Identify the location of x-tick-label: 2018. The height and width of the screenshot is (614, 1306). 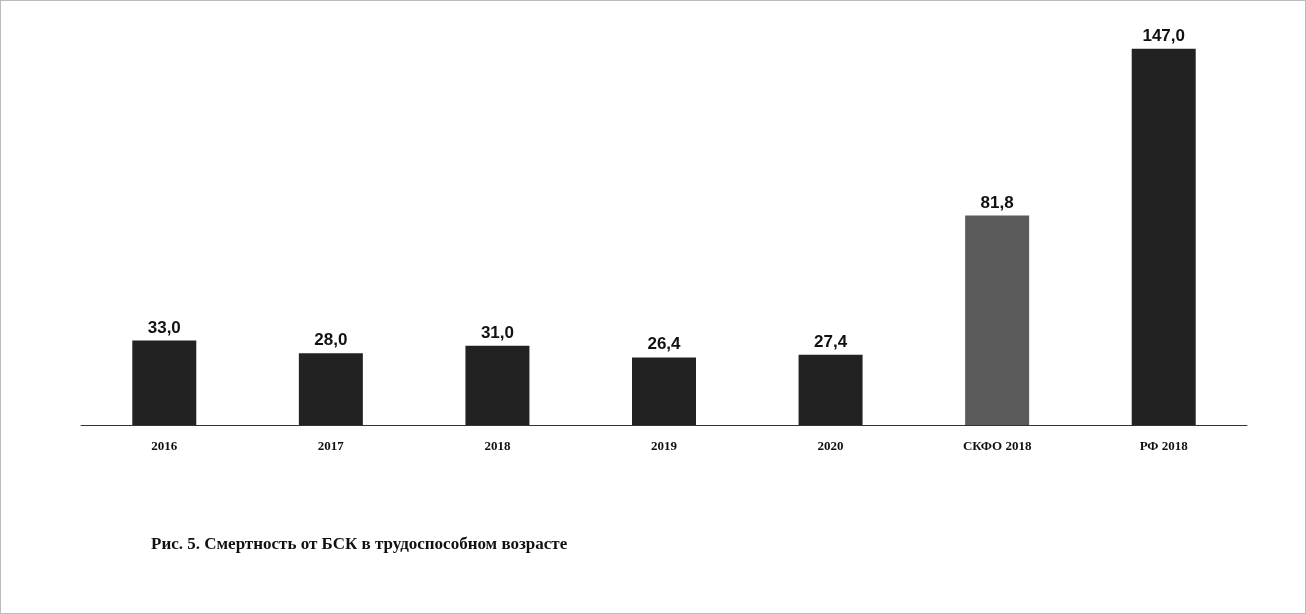
(497, 445).